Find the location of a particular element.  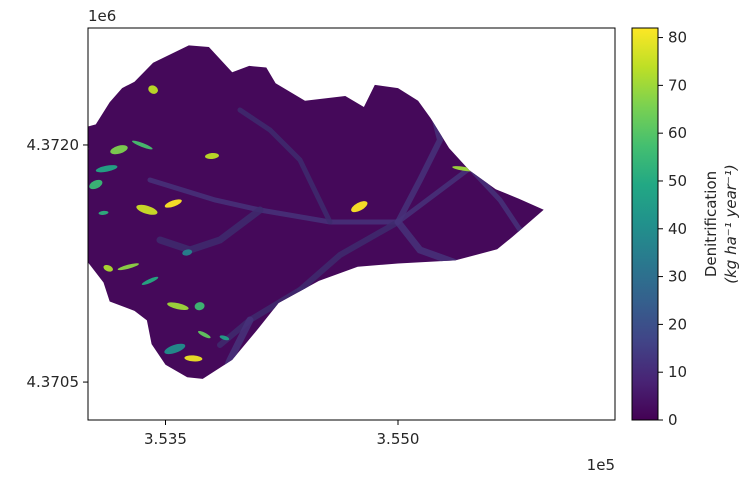

x-offset-label: 1e5 is located at coordinates (601, 465).